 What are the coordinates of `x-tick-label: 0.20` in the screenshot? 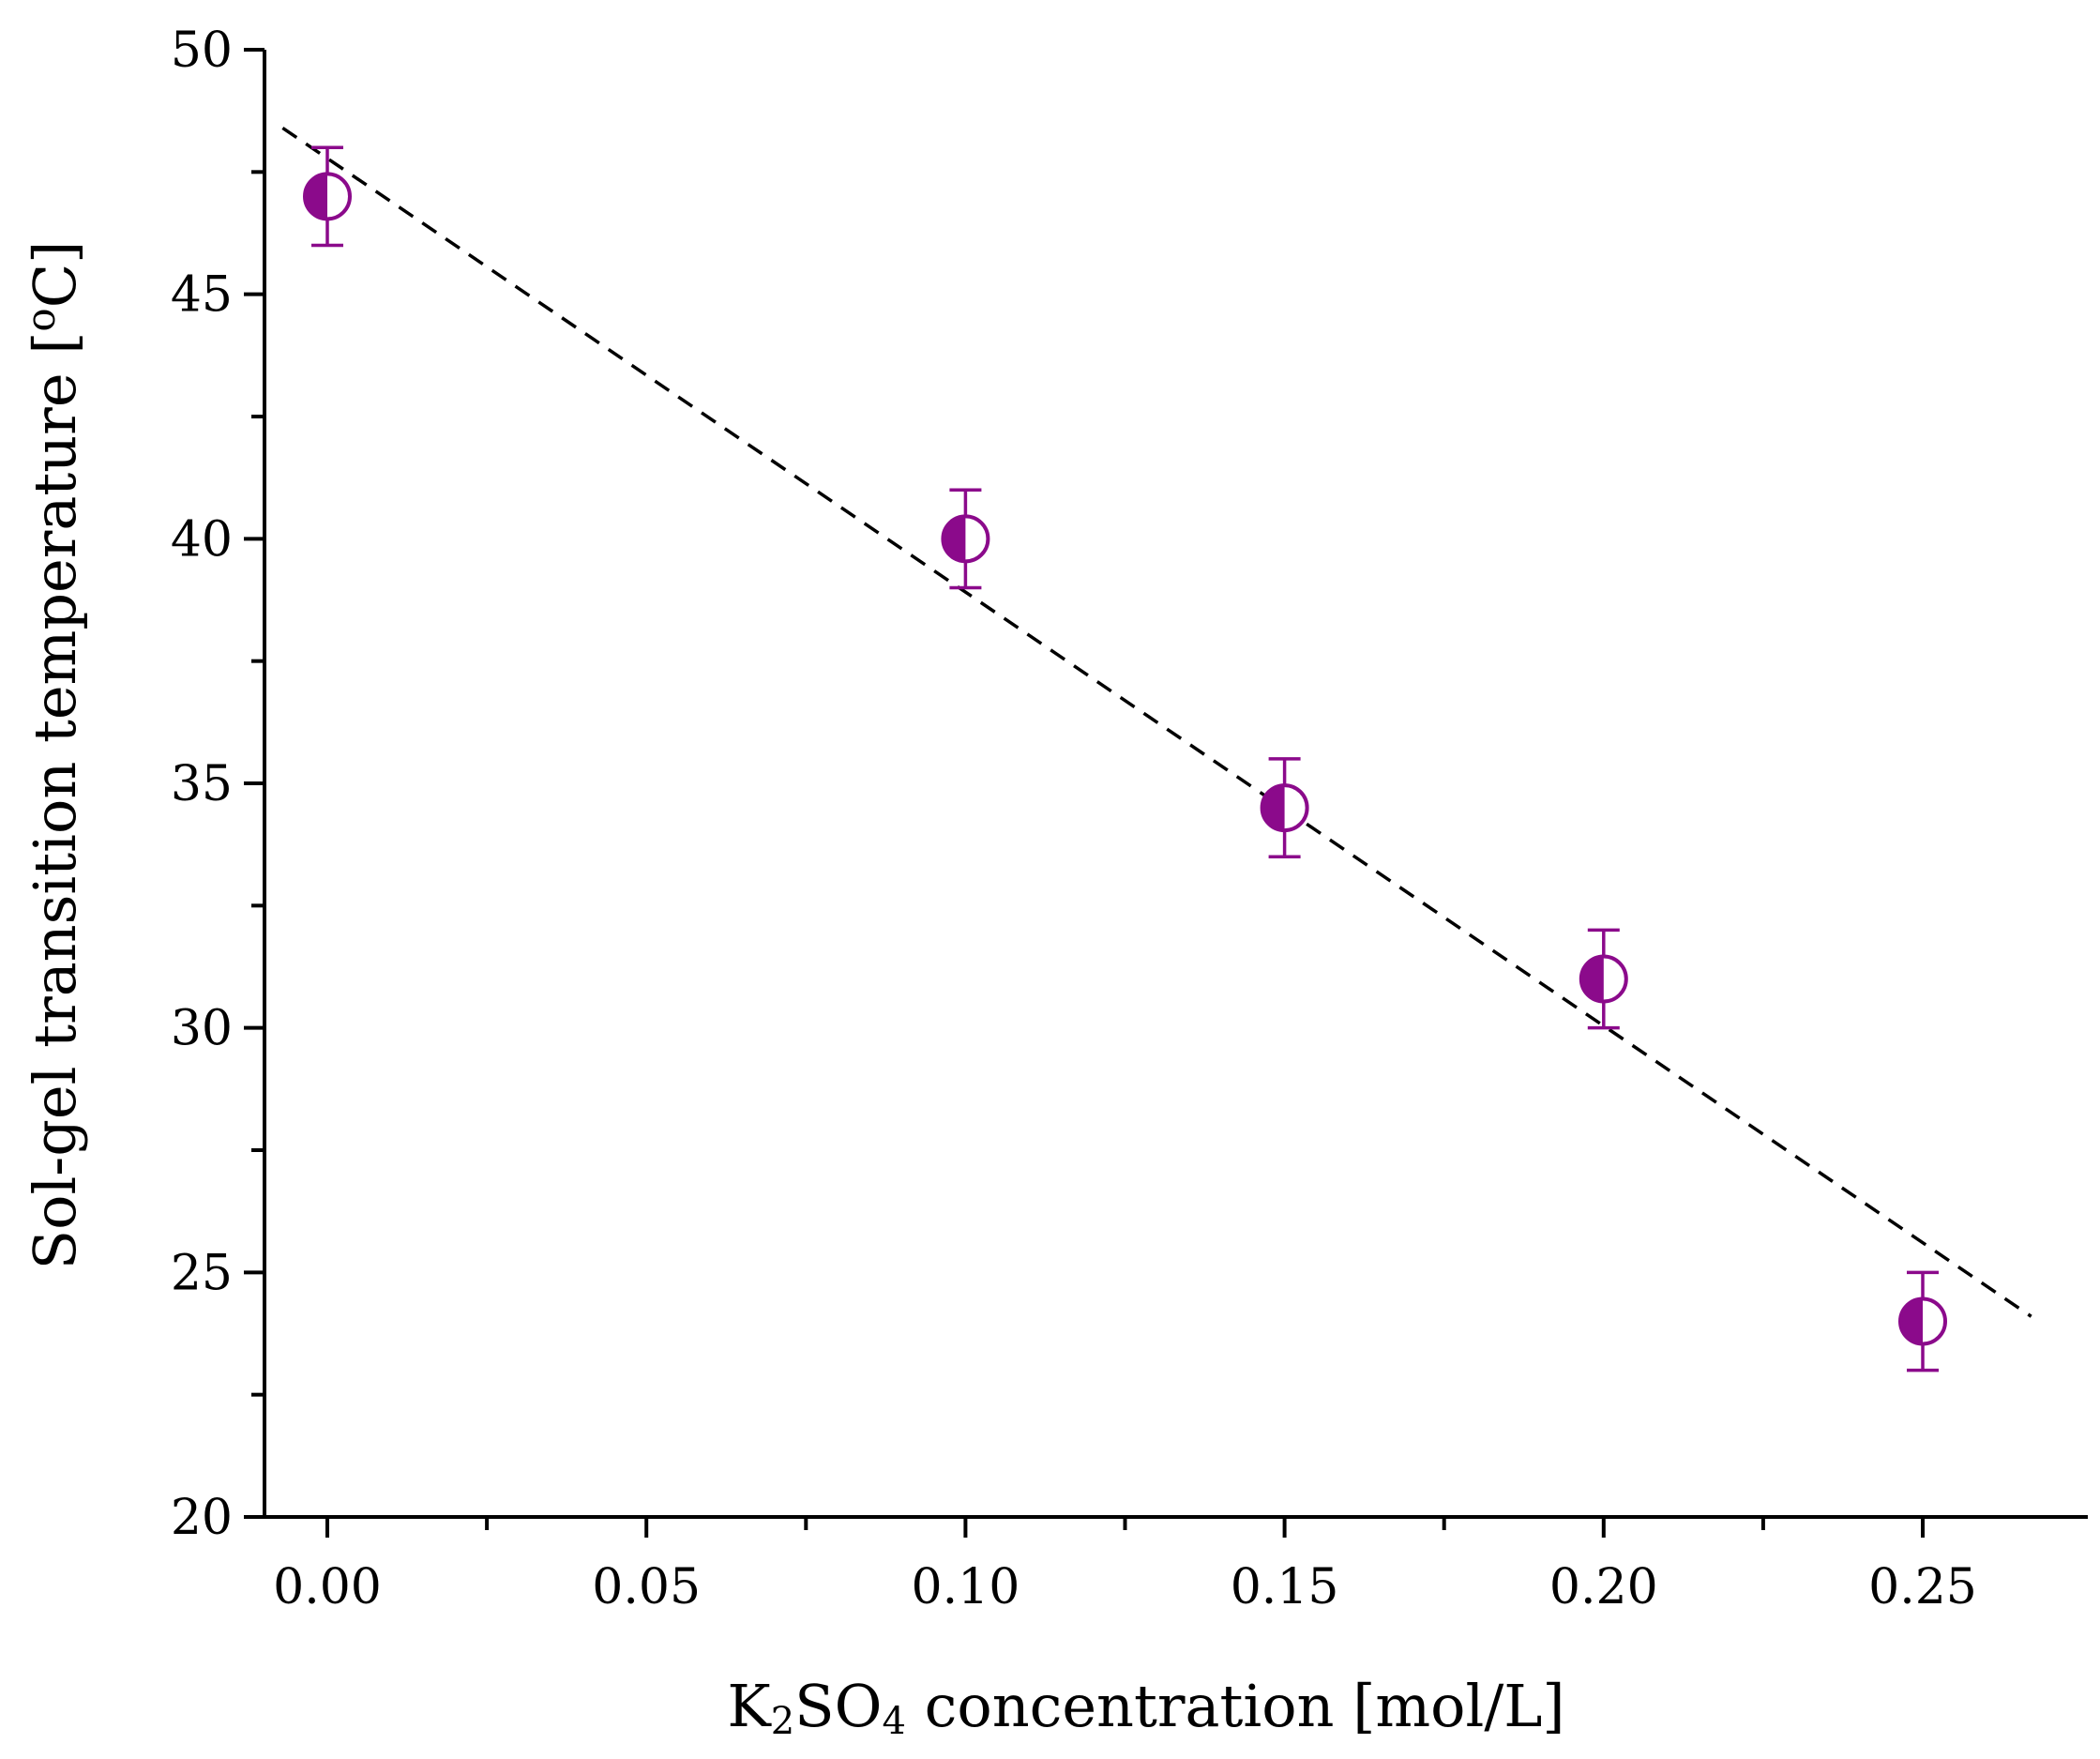 It's located at (1603, 1587).